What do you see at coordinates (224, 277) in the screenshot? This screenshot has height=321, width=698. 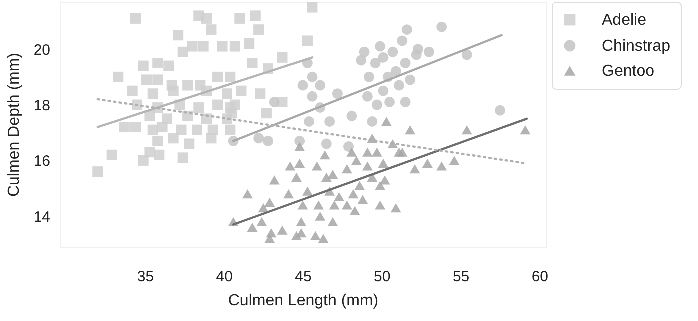 I see `x-tick-label: 40` at bounding box center [224, 277].